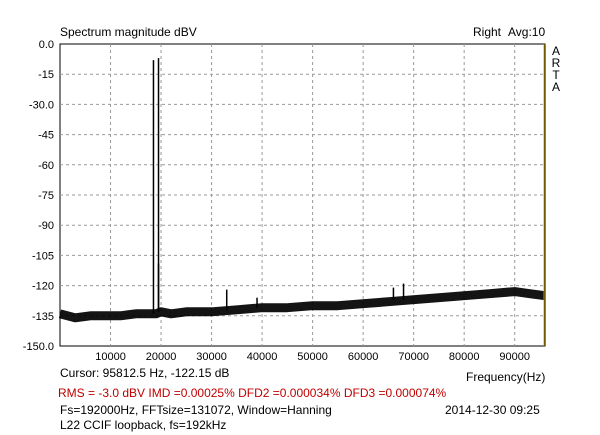 The image size is (600, 435). I want to click on measurement-note: L22 CCIF loopback, fs=192kHz, so click(143, 425).